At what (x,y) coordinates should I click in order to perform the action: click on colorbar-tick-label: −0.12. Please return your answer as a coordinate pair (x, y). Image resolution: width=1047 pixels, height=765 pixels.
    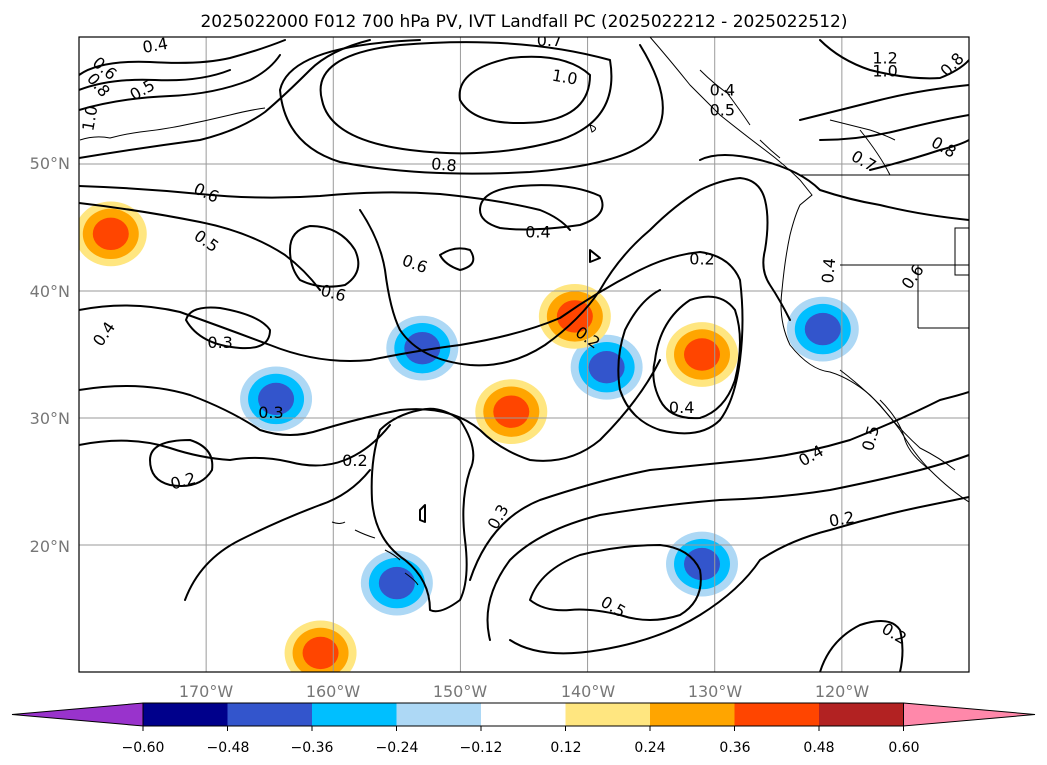
    Looking at the image, I should click on (481, 748).